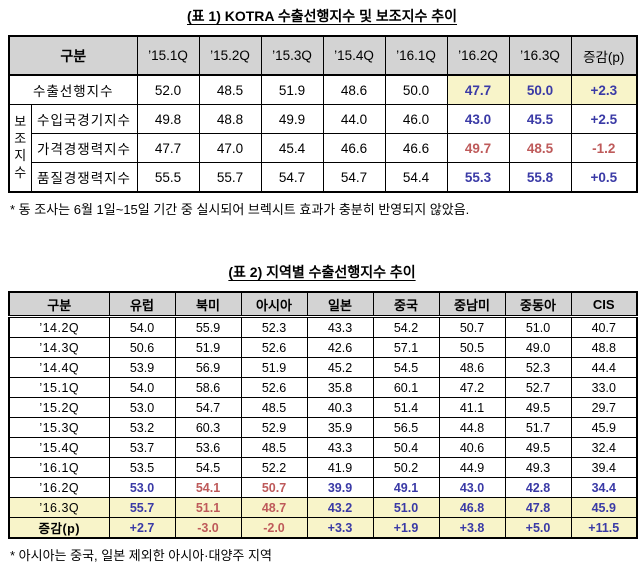 The height and width of the screenshot is (570, 644). Describe the element at coordinates (406, 407) in the screenshot. I see `table2-cell-4-4: 51.4` at that location.